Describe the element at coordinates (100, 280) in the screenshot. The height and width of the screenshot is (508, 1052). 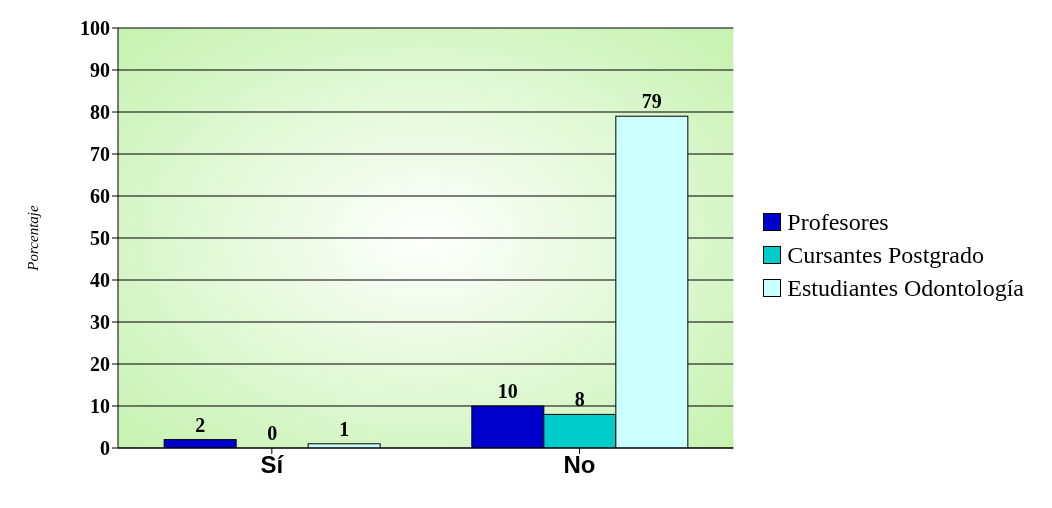
I see `y-tick-label: 40` at that location.